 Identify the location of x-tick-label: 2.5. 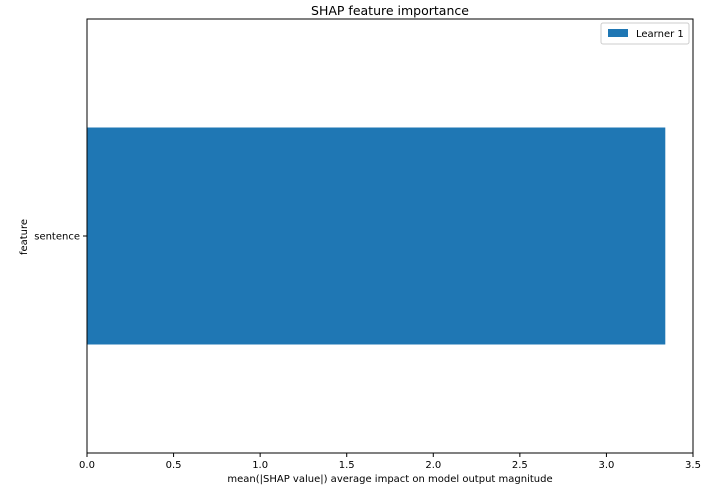
(520, 465).